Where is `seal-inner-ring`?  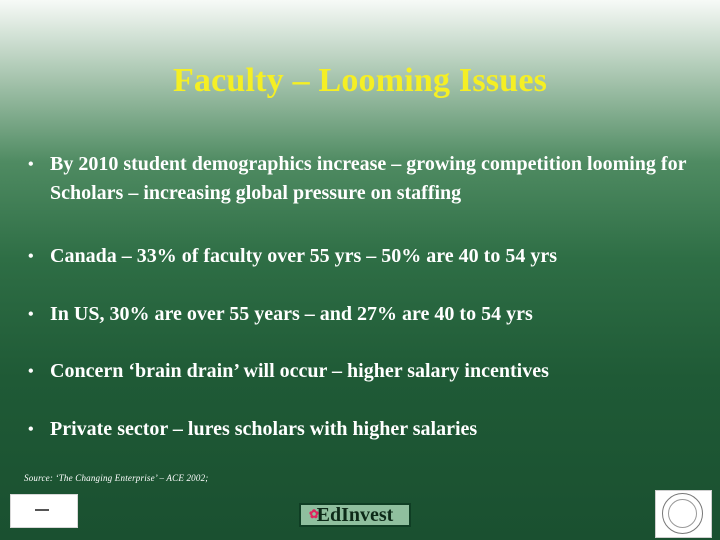
seal-inner-ring is located at coordinates (682, 513).